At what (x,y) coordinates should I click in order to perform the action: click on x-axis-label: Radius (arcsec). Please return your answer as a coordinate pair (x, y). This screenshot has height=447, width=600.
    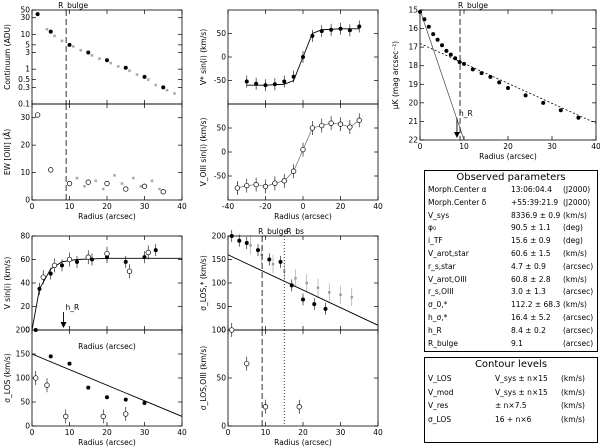
    Looking at the image, I should click on (303, 216).